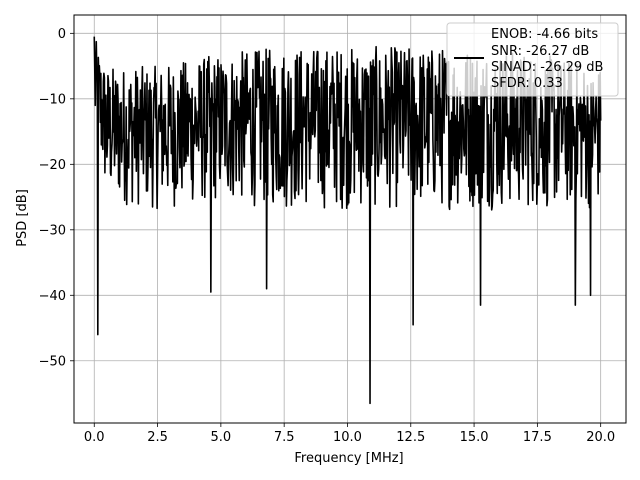 The image size is (640, 480). Describe the element at coordinates (284, 437) in the screenshot. I see `x-tick-label: 7.5` at that location.